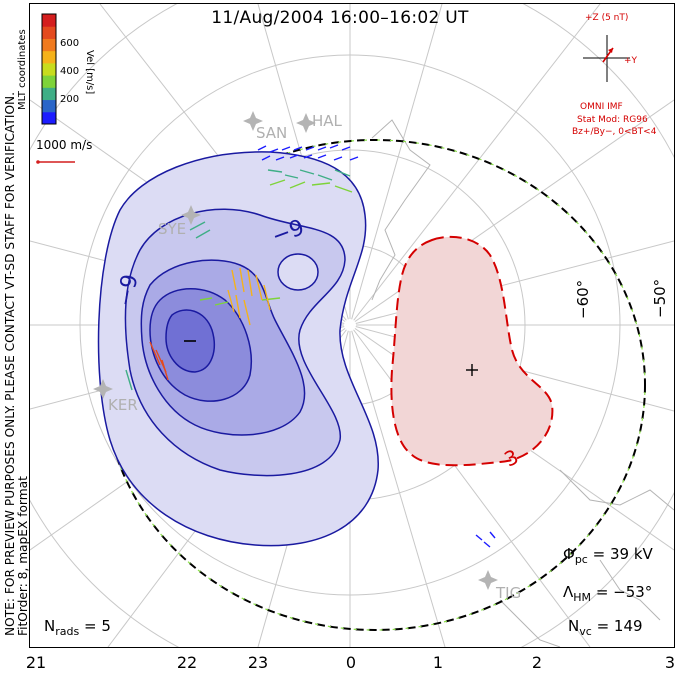  What do you see at coordinates (258, 662) in the screenshot?
I see `mlt-tick-23: 23` at bounding box center [258, 662].